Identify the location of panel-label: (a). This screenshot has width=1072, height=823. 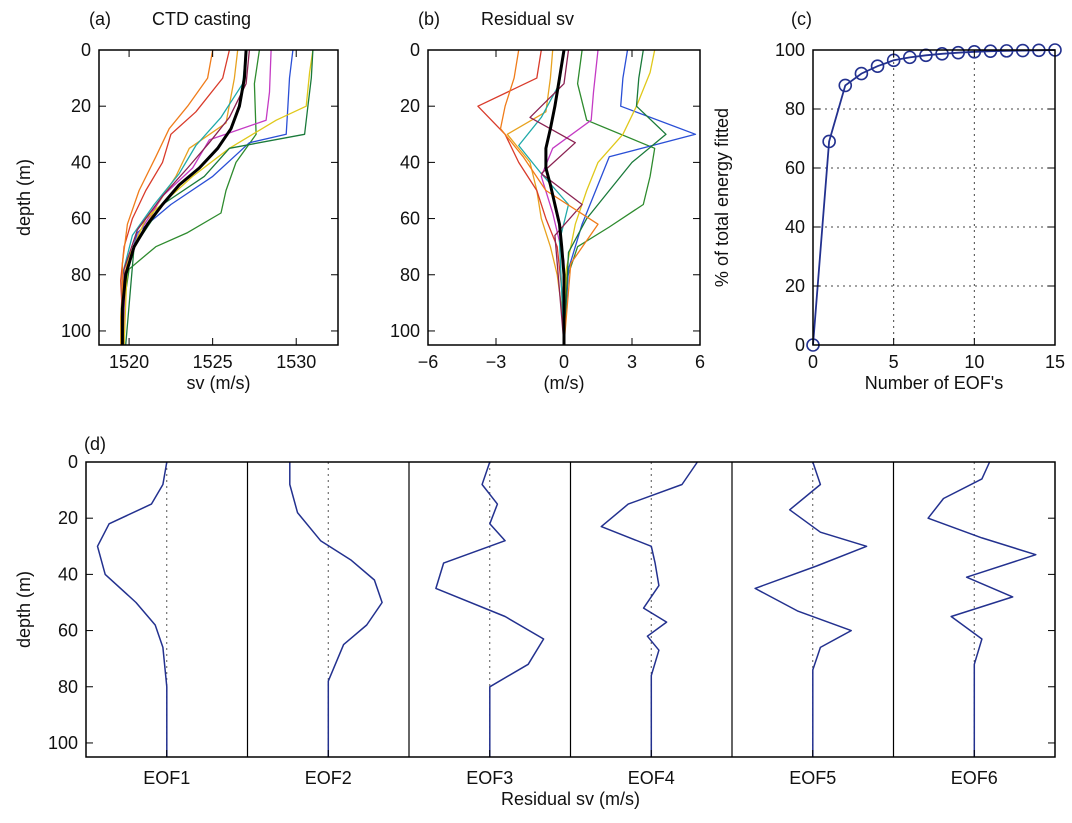
(100, 19).